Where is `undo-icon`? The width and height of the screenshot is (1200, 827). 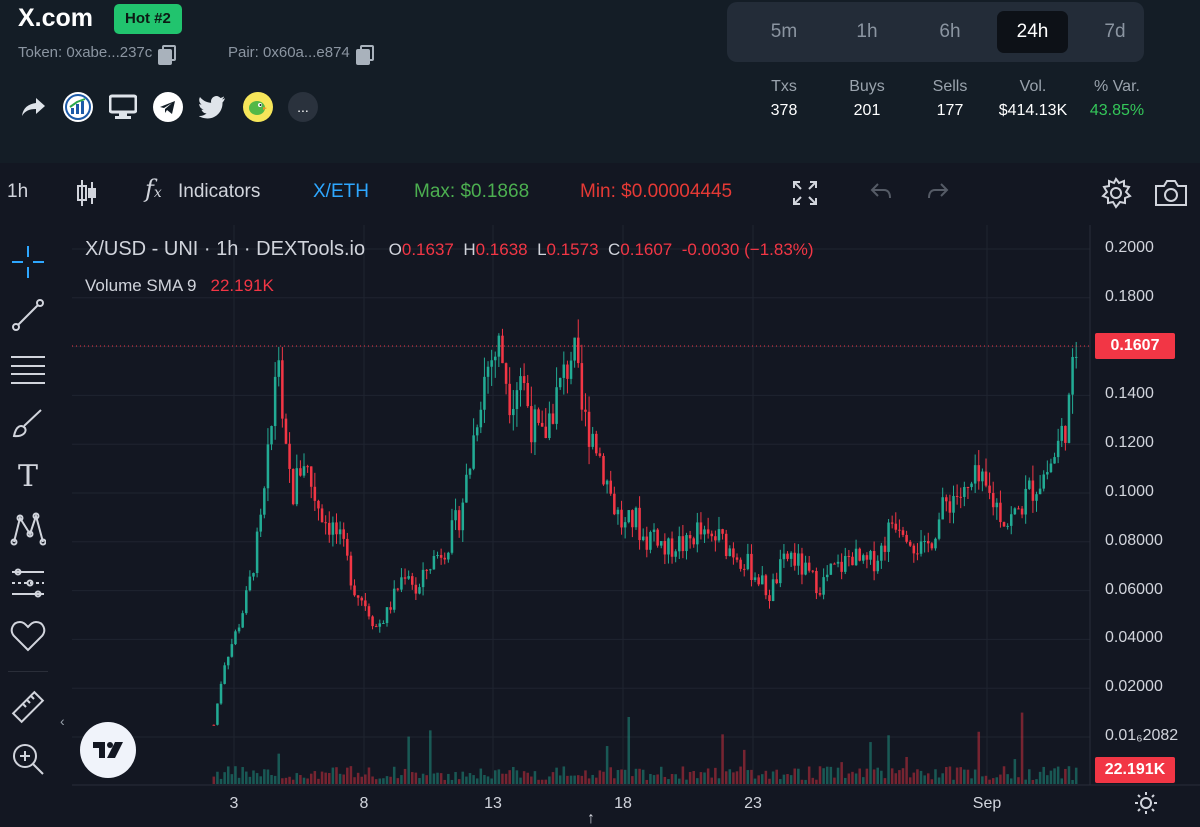
undo-icon is located at coordinates (881, 194).